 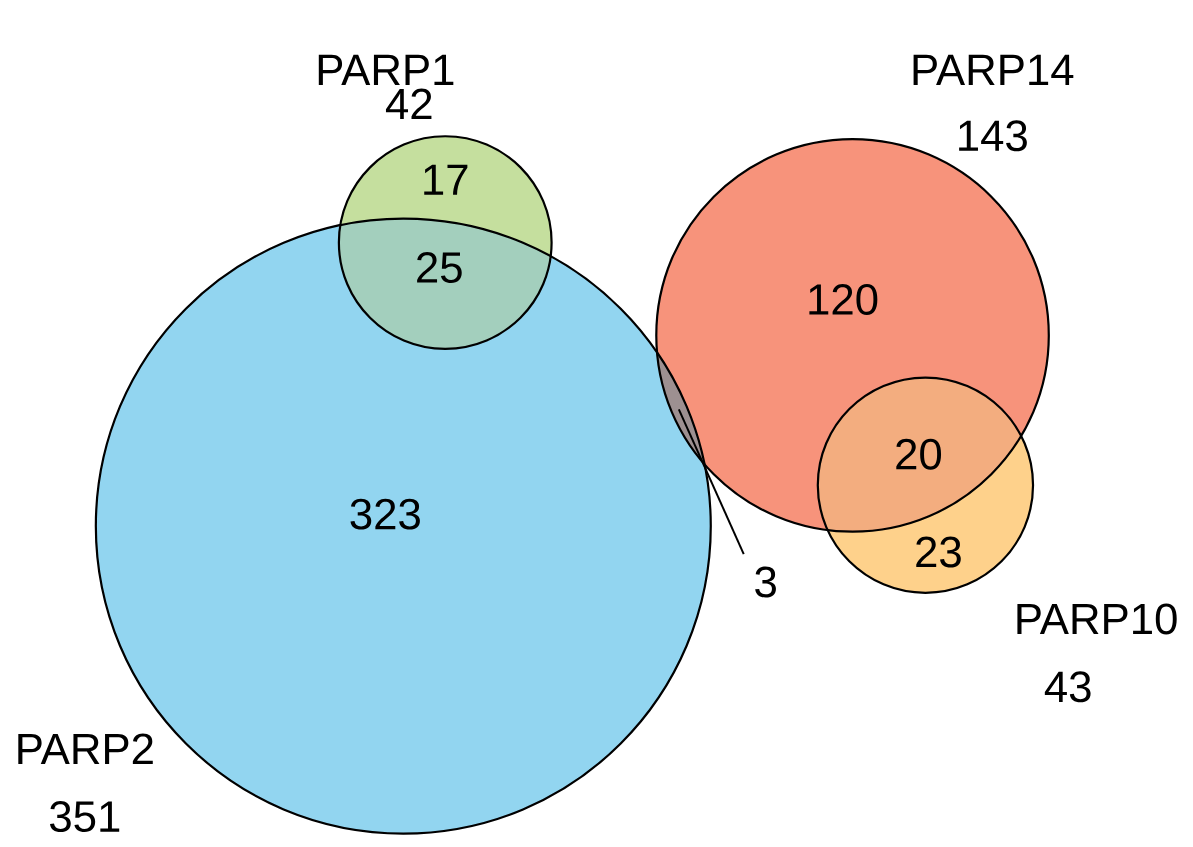 What do you see at coordinates (386, 70) in the screenshot?
I see `category-label: PARP1` at bounding box center [386, 70].